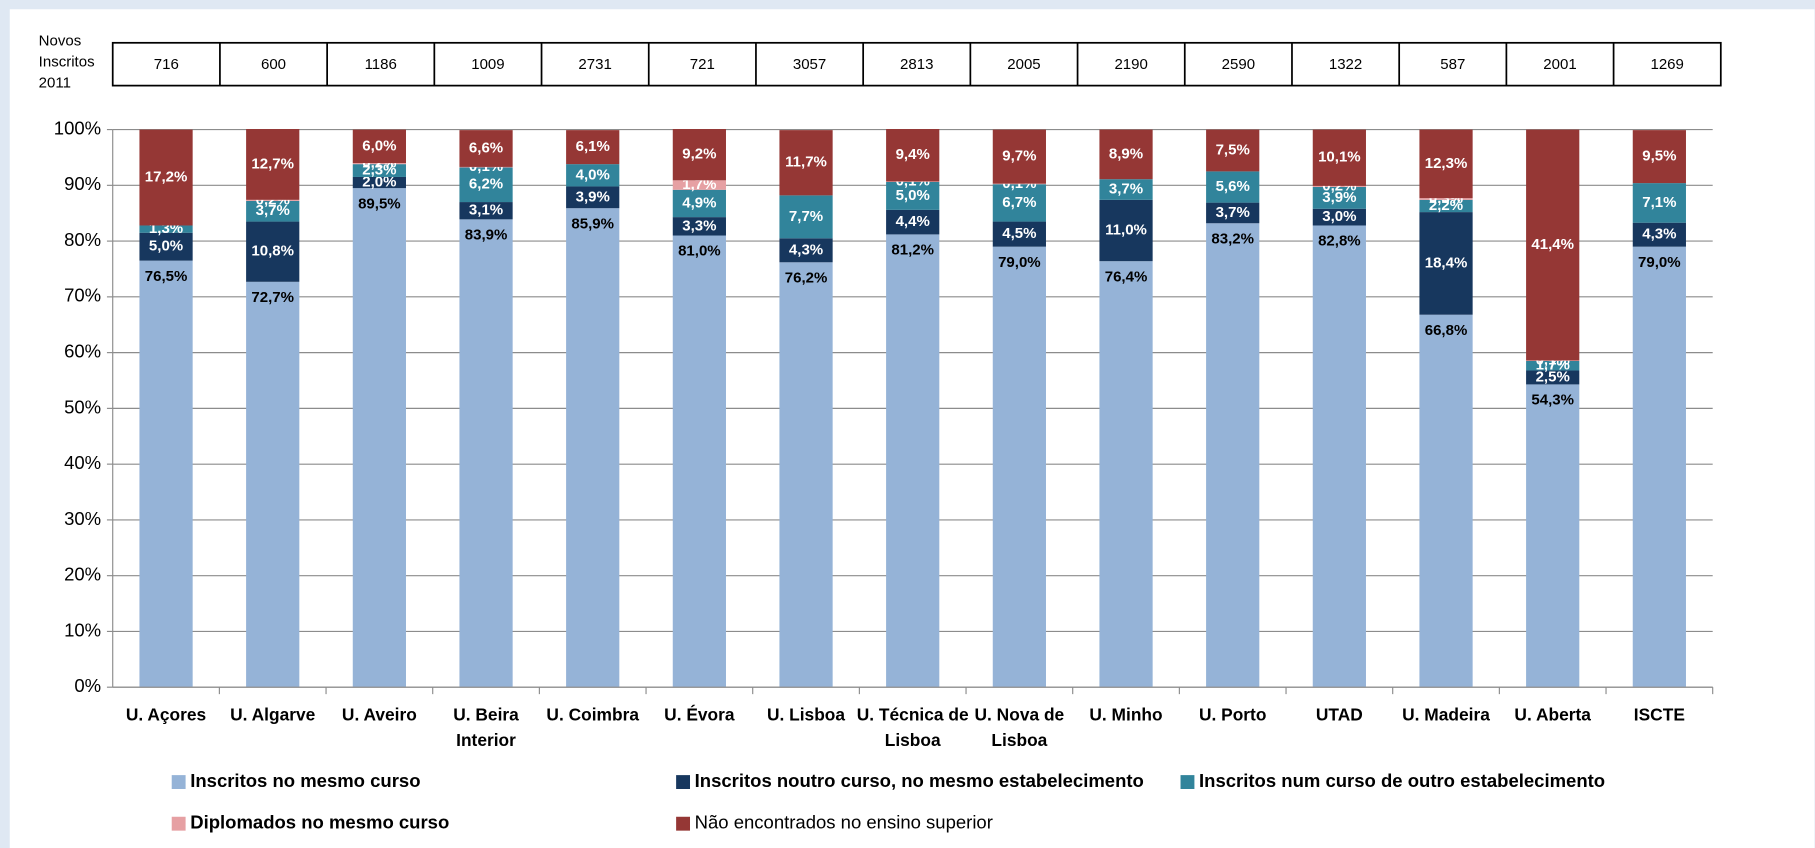 The width and height of the screenshot is (1815, 848). What do you see at coordinates (1023, 64) in the screenshot?
I see `table-cell: 2005` at bounding box center [1023, 64].